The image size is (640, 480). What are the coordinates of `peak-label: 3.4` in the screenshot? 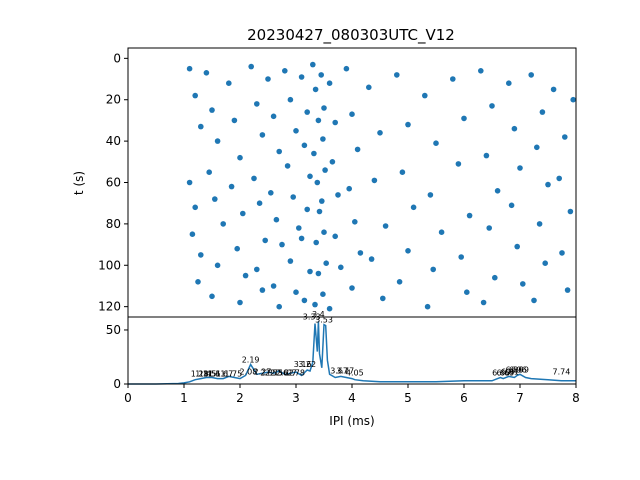 It's located at (318, 314).